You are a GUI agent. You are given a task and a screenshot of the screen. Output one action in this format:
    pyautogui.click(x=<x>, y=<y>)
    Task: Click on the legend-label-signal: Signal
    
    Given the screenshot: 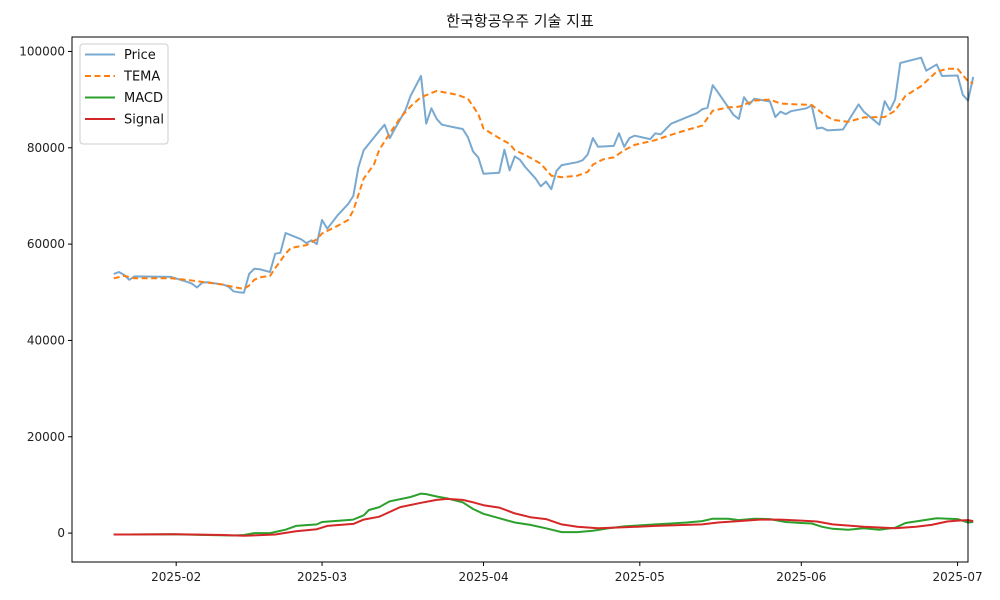 What is the action you would take?
    pyautogui.click(x=144, y=120)
    